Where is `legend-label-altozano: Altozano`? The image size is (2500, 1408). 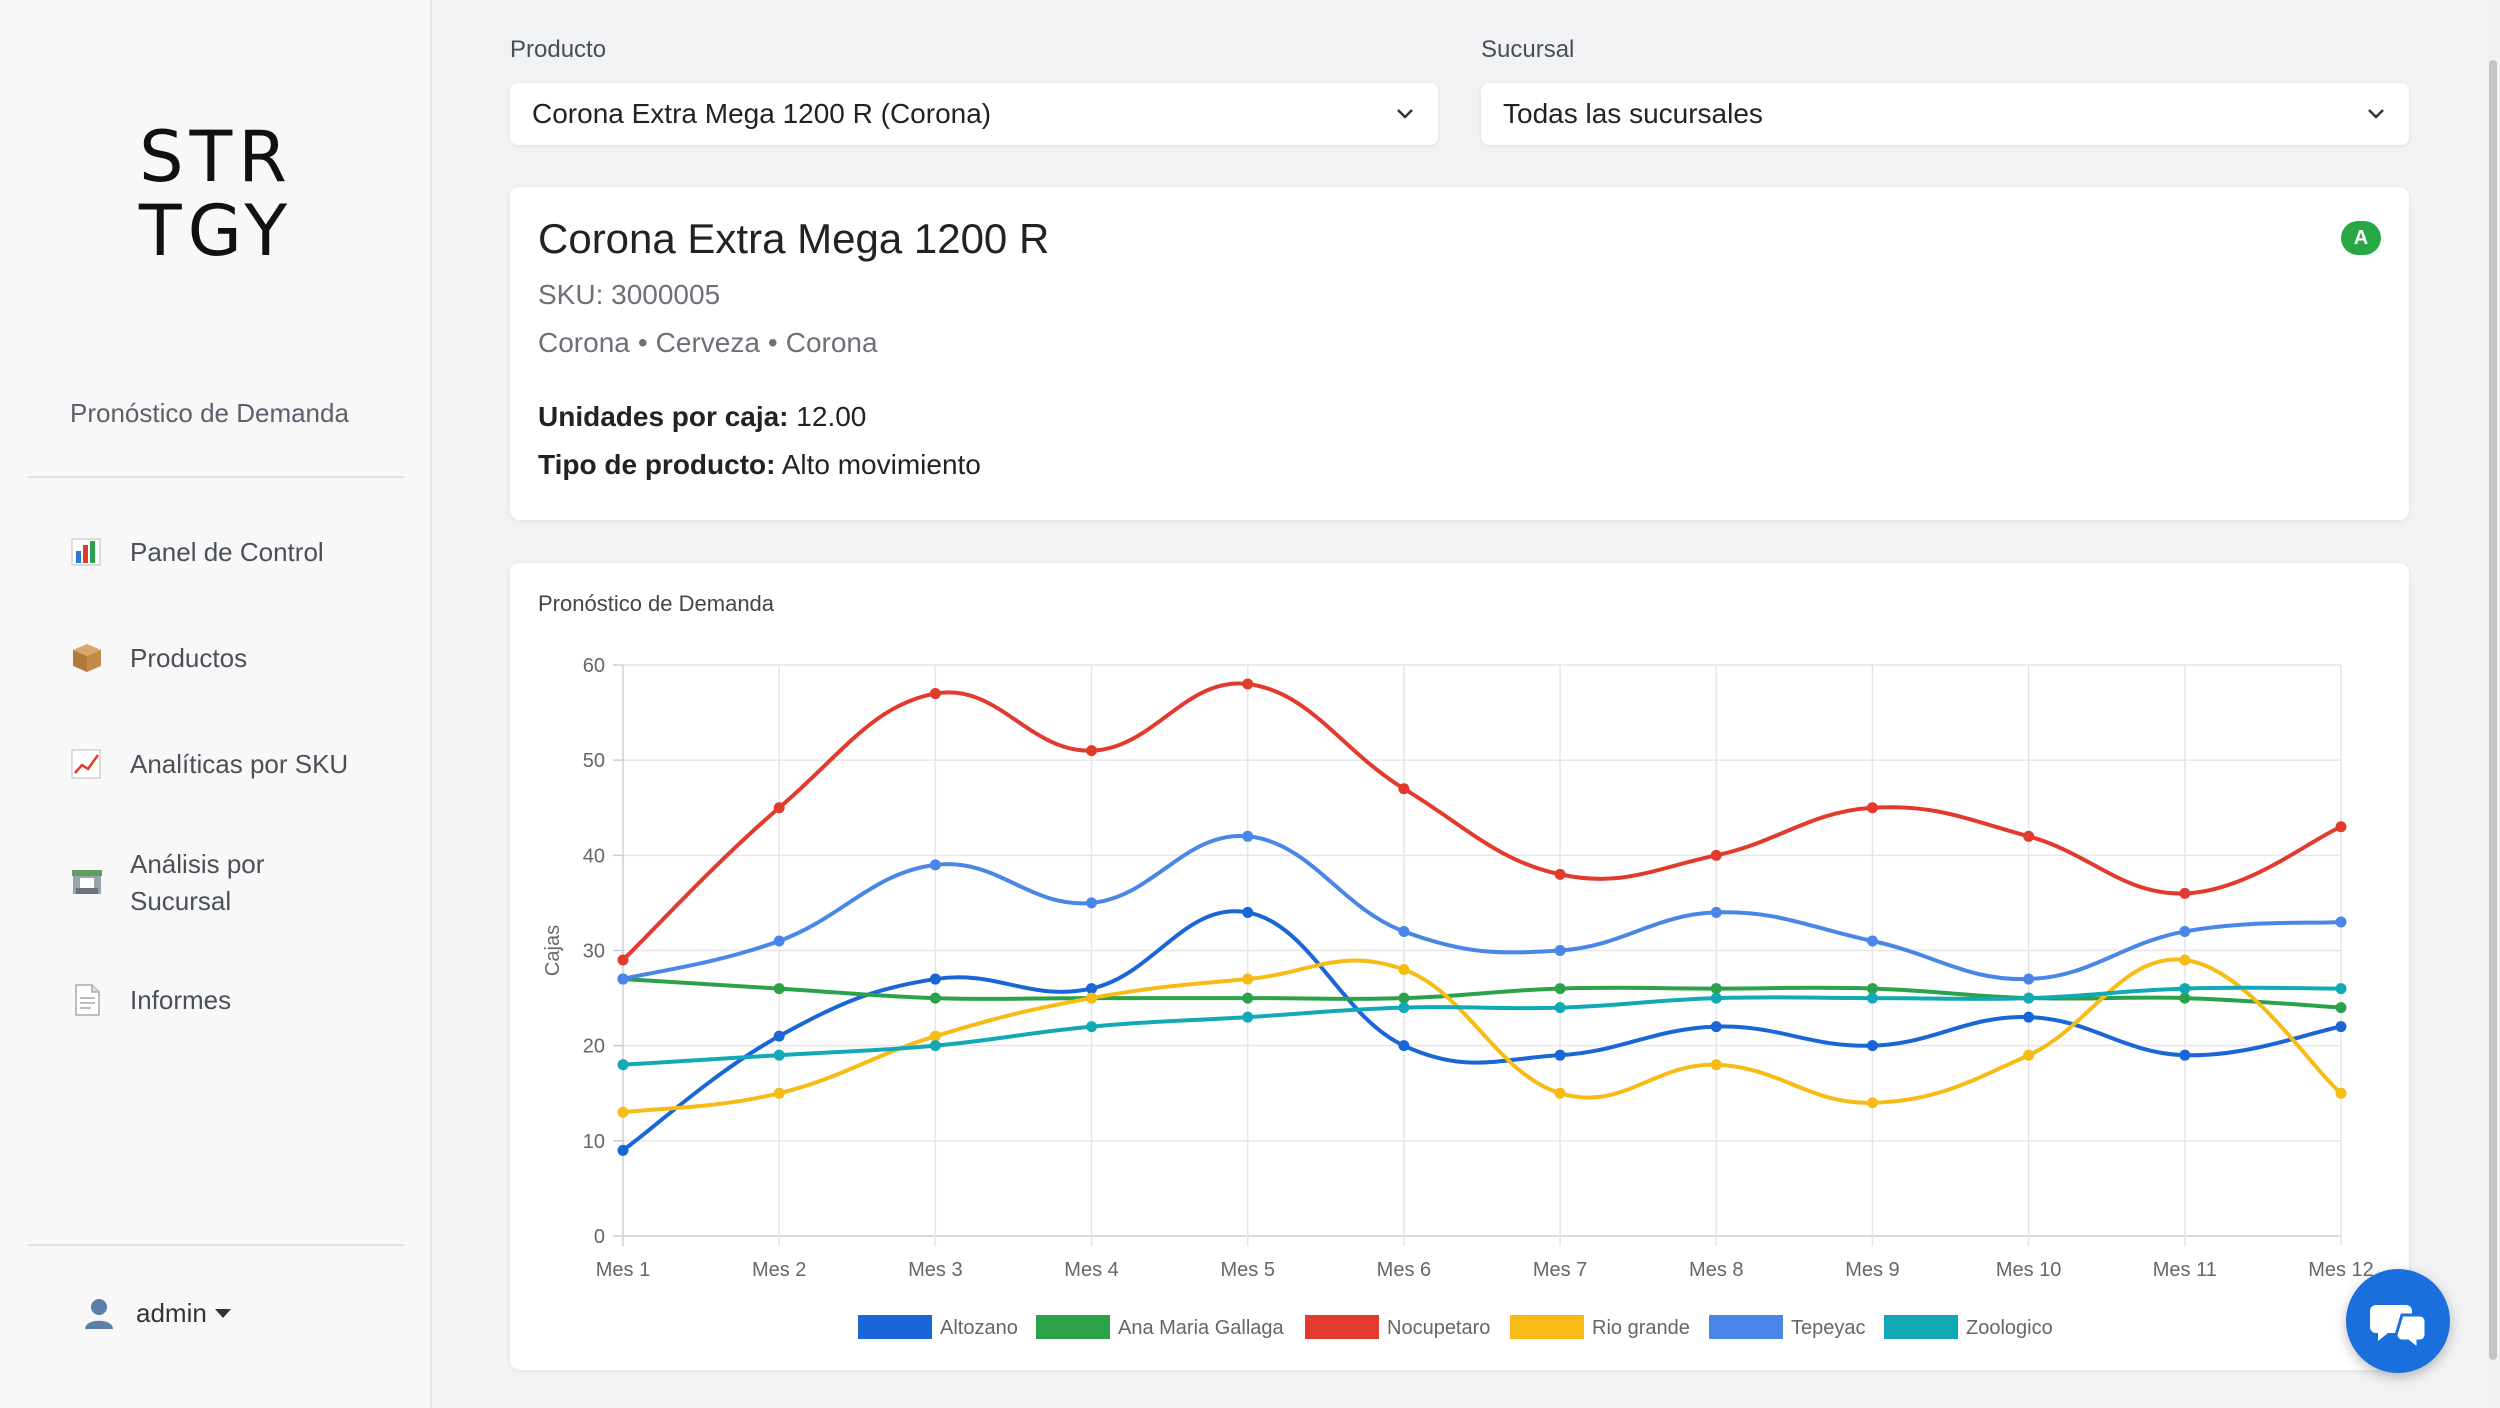 legend-label-altozano: Altozano is located at coordinates (979, 1328).